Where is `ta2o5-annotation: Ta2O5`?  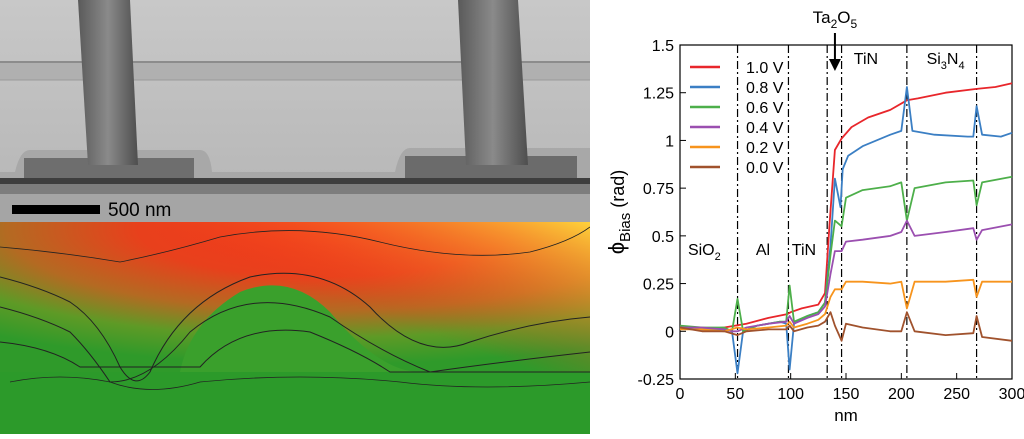
ta2o5-annotation: Ta2O5 is located at coordinates (835, 39).